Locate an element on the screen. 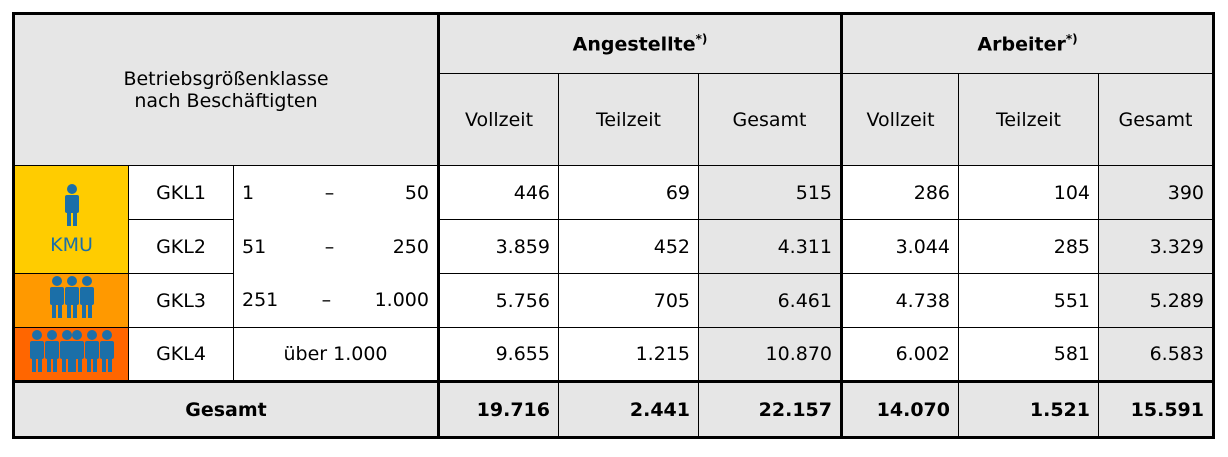 The image size is (1228, 457). range-wrap: 51 – 250 is located at coordinates (335, 247).